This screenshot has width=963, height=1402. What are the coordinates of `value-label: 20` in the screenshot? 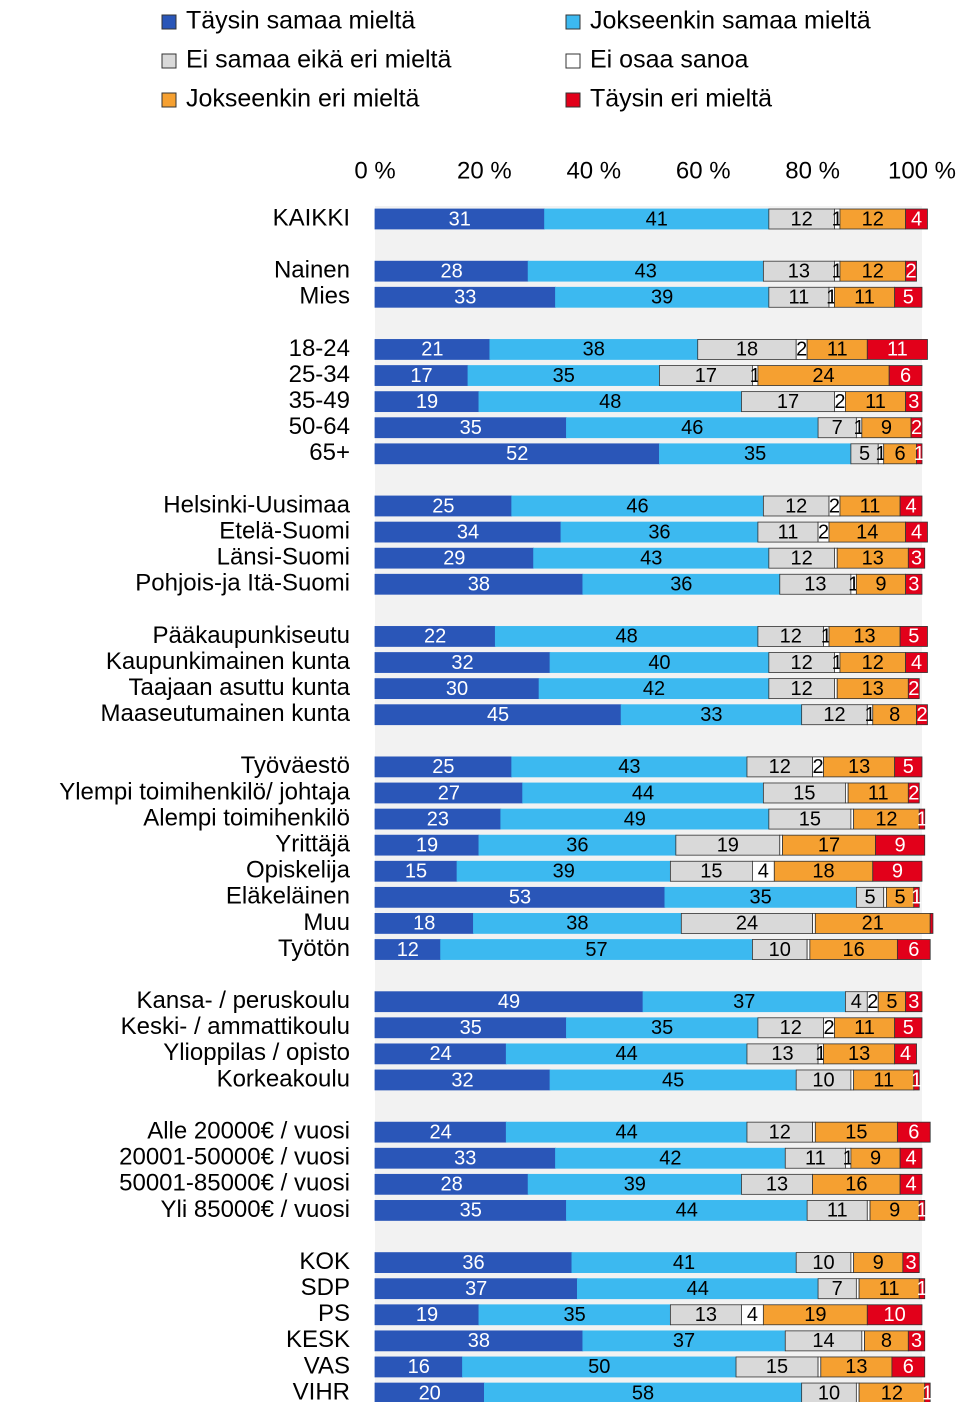 It's located at (430, 1392).